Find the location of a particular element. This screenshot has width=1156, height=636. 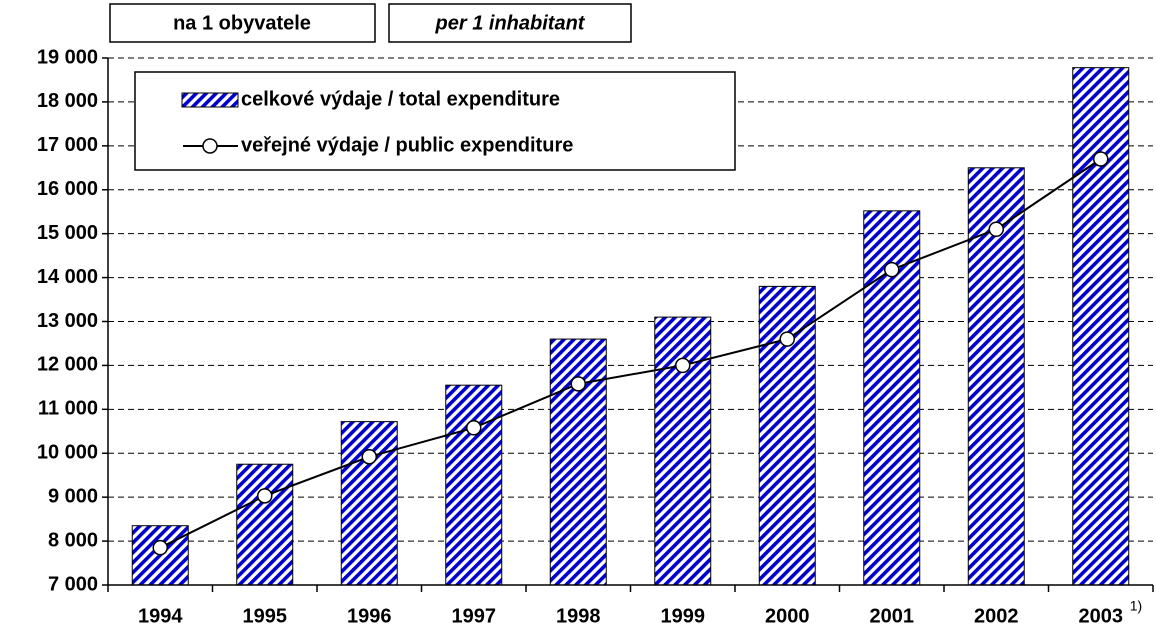

y-tick-label: 12 000 is located at coordinates (67, 365).